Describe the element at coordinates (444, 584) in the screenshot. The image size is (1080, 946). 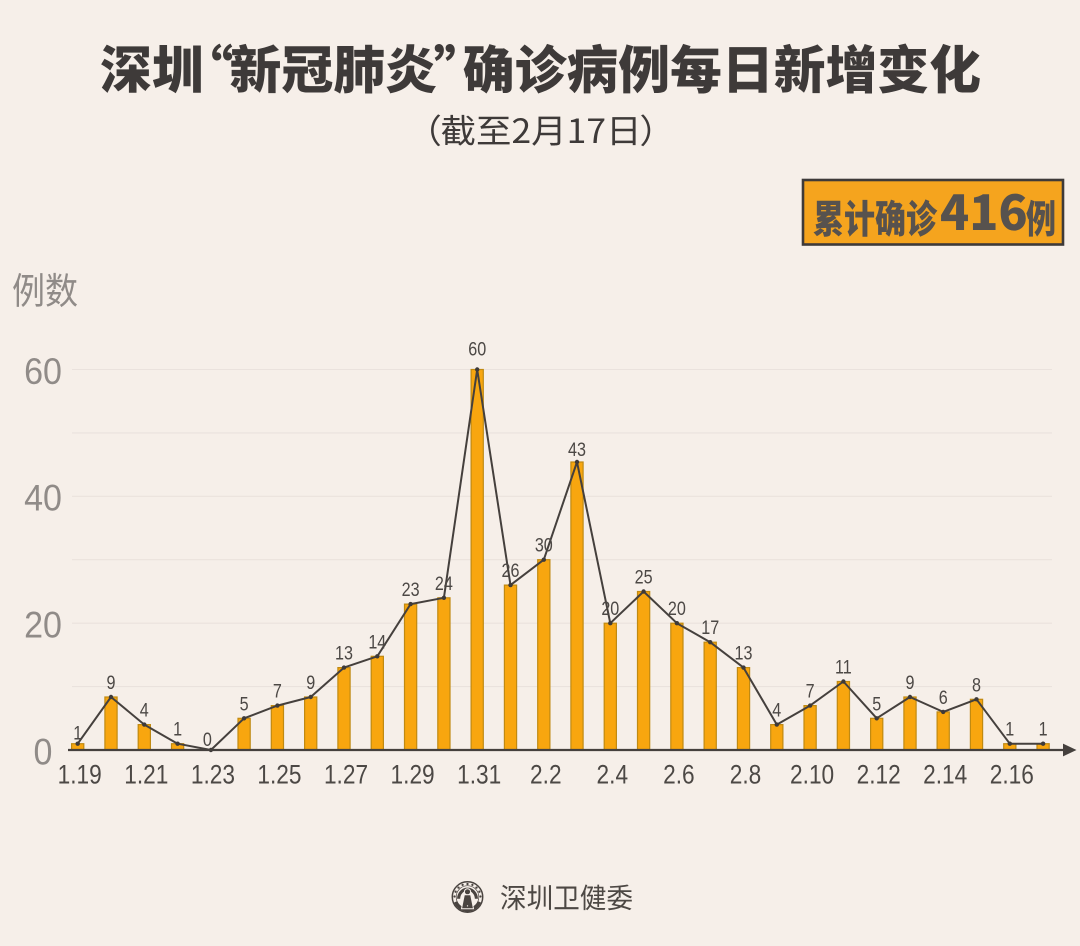
I see `svg-text: 24` at that location.